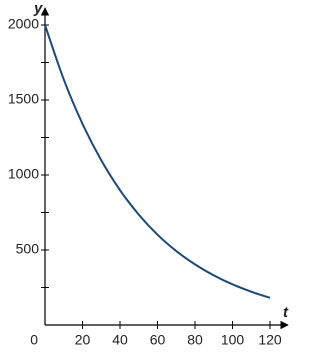 The height and width of the screenshot is (353, 320). I want to click on x-axis-title: t, so click(286, 312).